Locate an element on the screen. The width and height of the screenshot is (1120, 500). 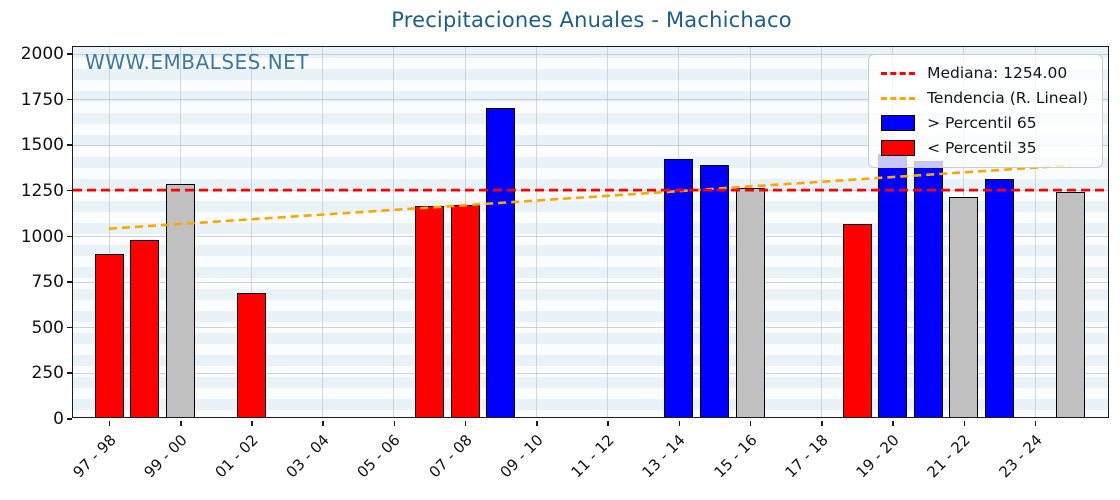
y-axis-tick-label: 0 is located at coordinates (58, 419).